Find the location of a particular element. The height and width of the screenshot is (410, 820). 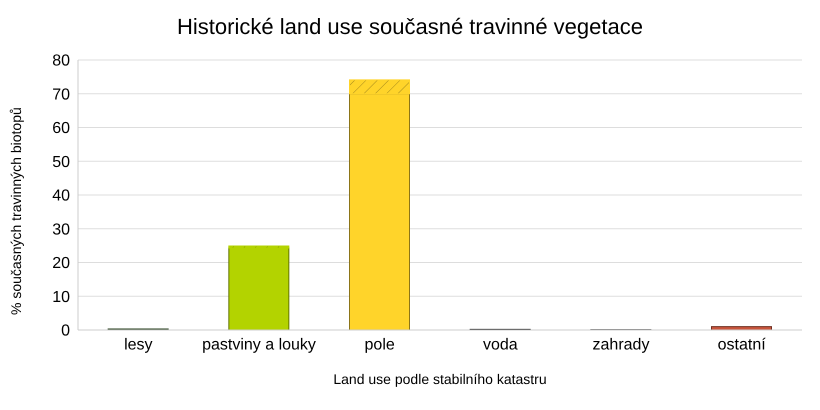

y-tick-label: 80 is located at coordinates (61, 61).